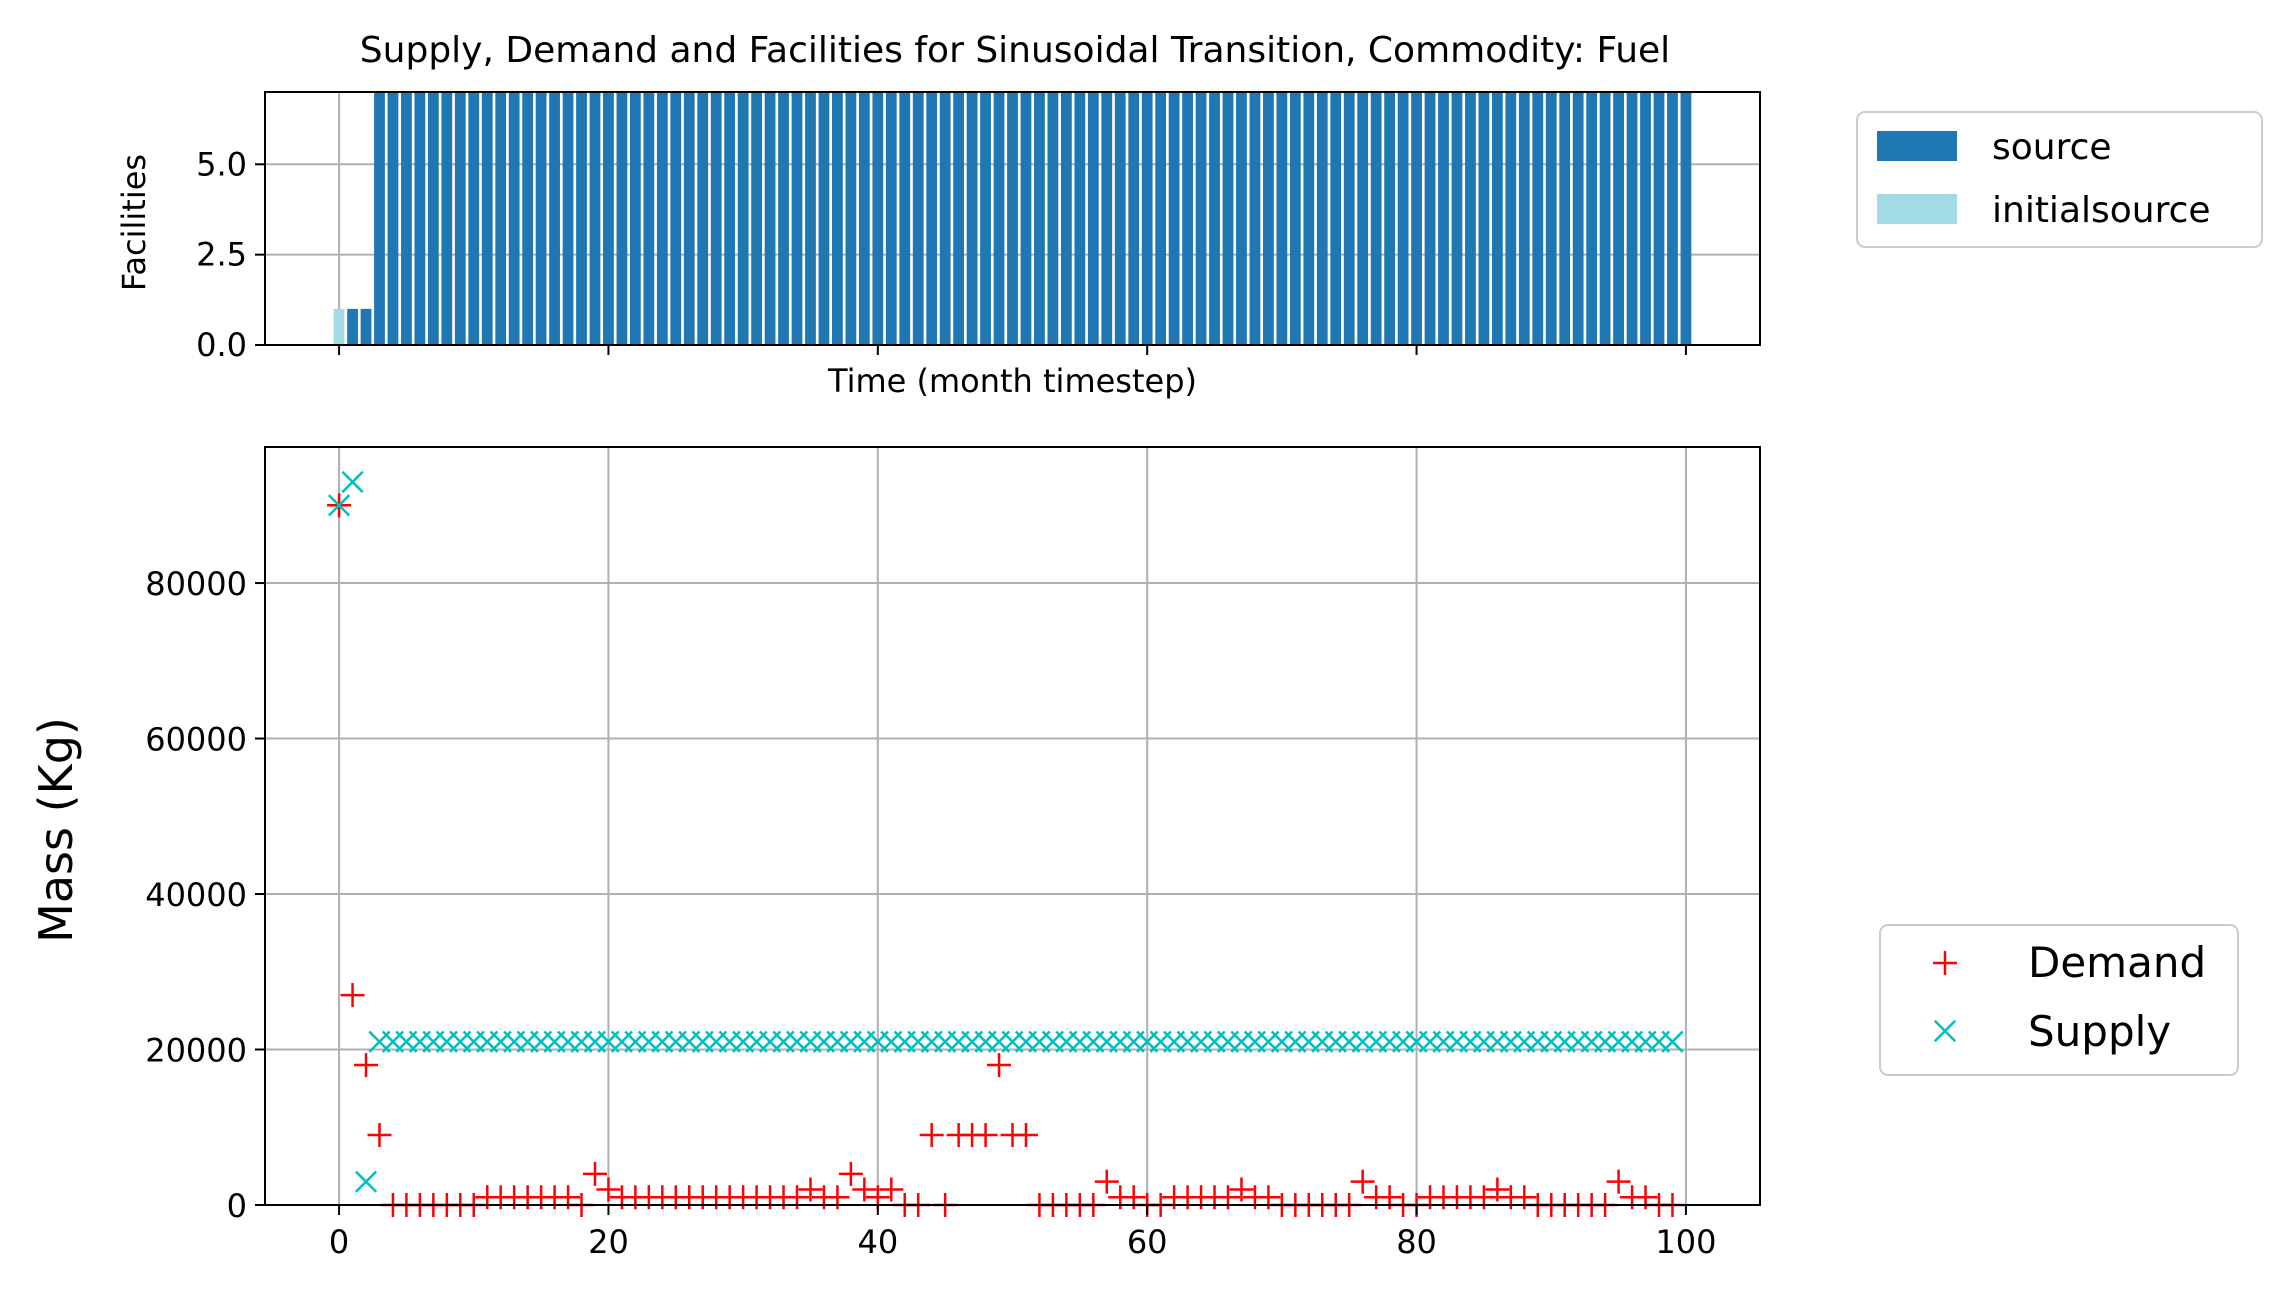 Image resolution: width=2282 pixels, height=1300 pixels. Describe the element at coordinates (1685, 1242) in the screenshot. I see `x-tick-label: 100` at that location.